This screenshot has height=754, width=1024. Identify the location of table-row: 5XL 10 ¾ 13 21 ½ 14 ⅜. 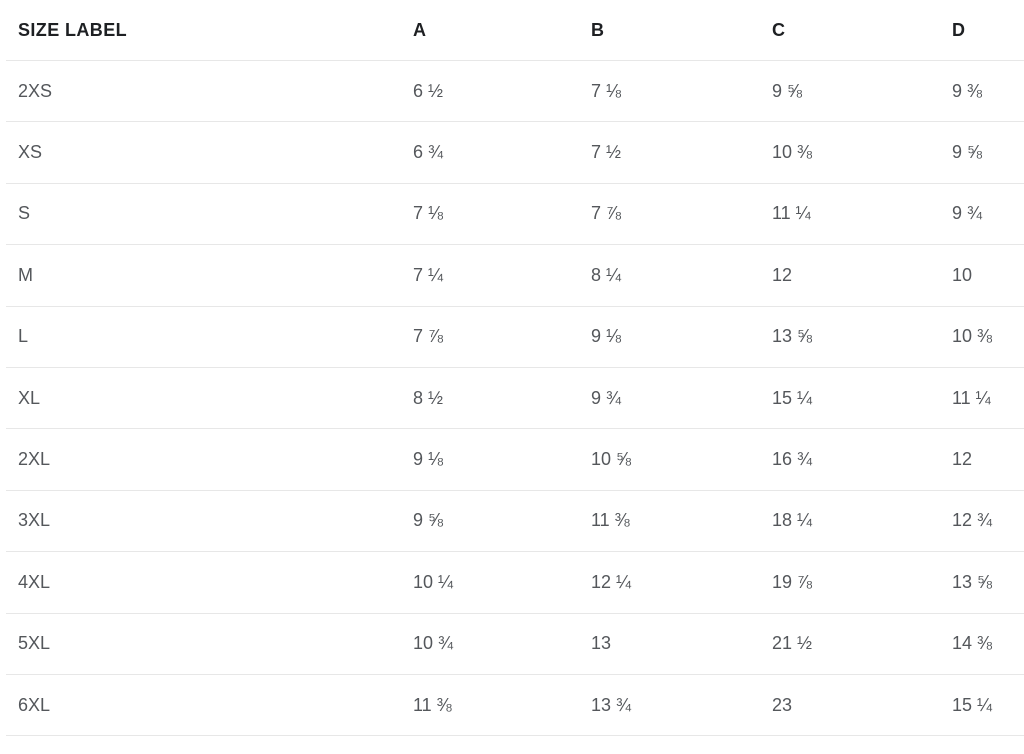
(515, 644).